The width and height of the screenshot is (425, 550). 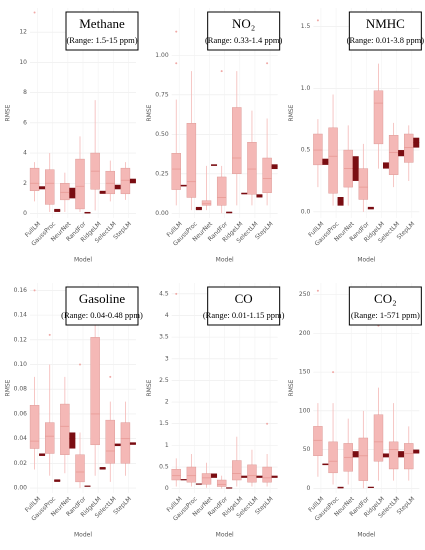 What do you see at coordinates (164, 423) in the screenshot?
I see `y-tick-label: 1.5` at bounding box center [164, 423].